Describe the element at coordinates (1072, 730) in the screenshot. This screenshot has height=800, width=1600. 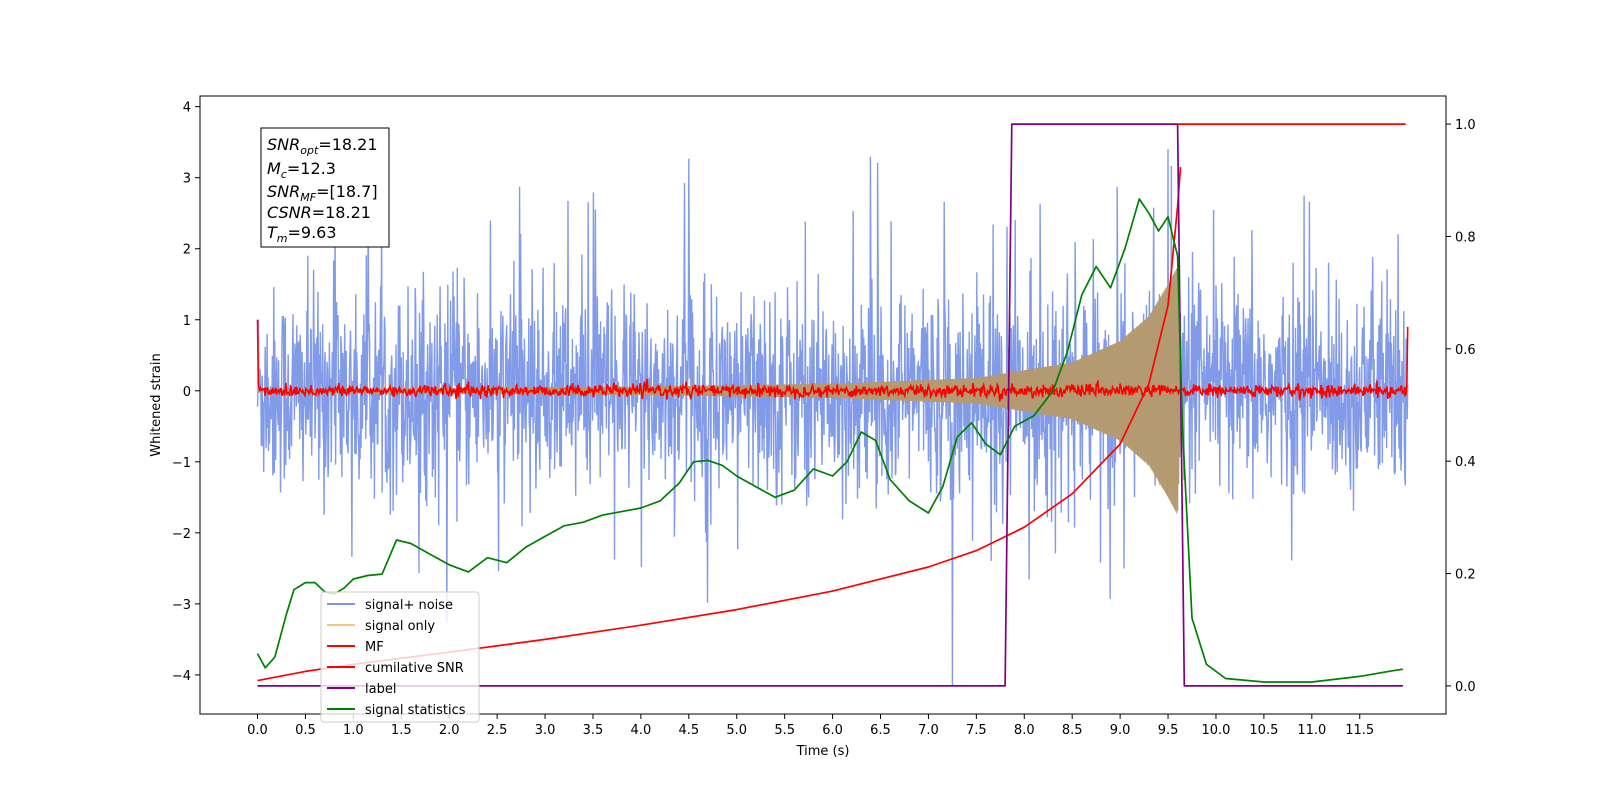
I see `x-tick-label: 8.5` at that location.